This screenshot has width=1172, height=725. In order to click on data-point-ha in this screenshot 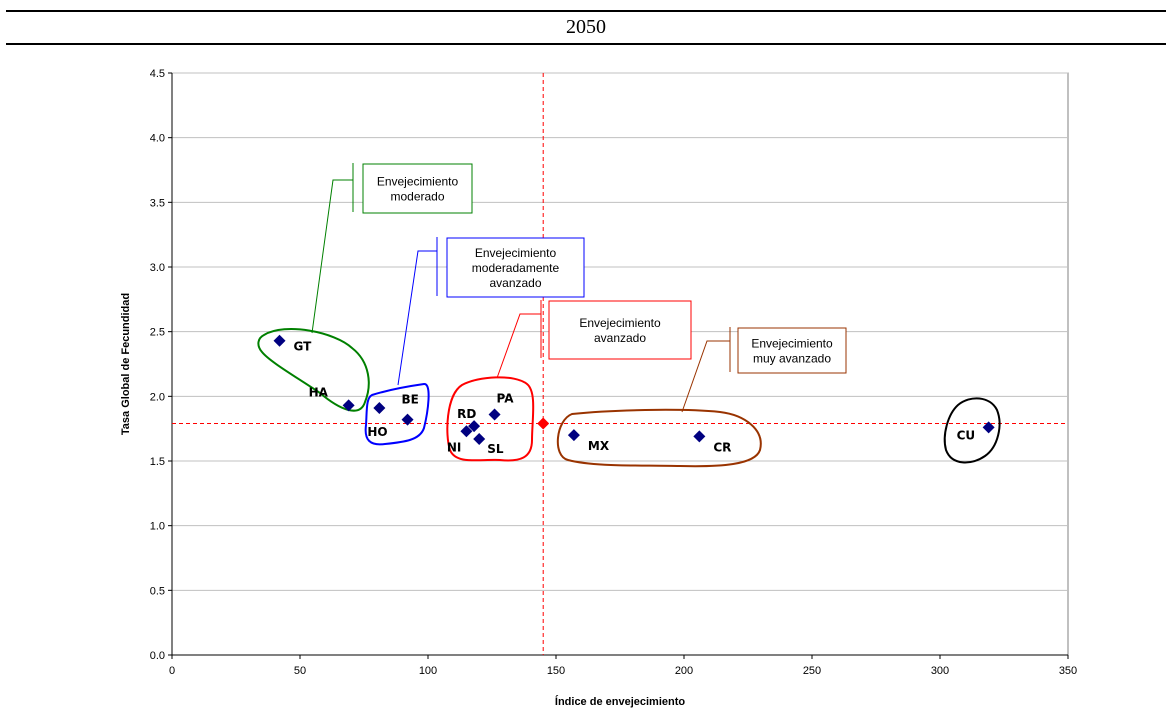, I will do `click(348, 405)`.